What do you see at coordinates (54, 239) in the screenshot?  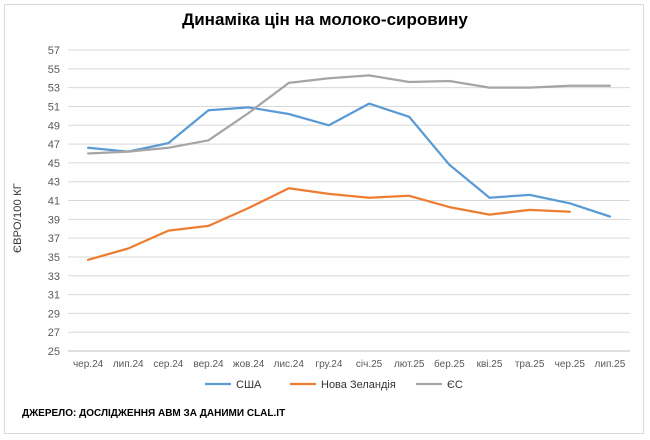 I see `y-tick-label: 37` at bounding box center [54, 239].